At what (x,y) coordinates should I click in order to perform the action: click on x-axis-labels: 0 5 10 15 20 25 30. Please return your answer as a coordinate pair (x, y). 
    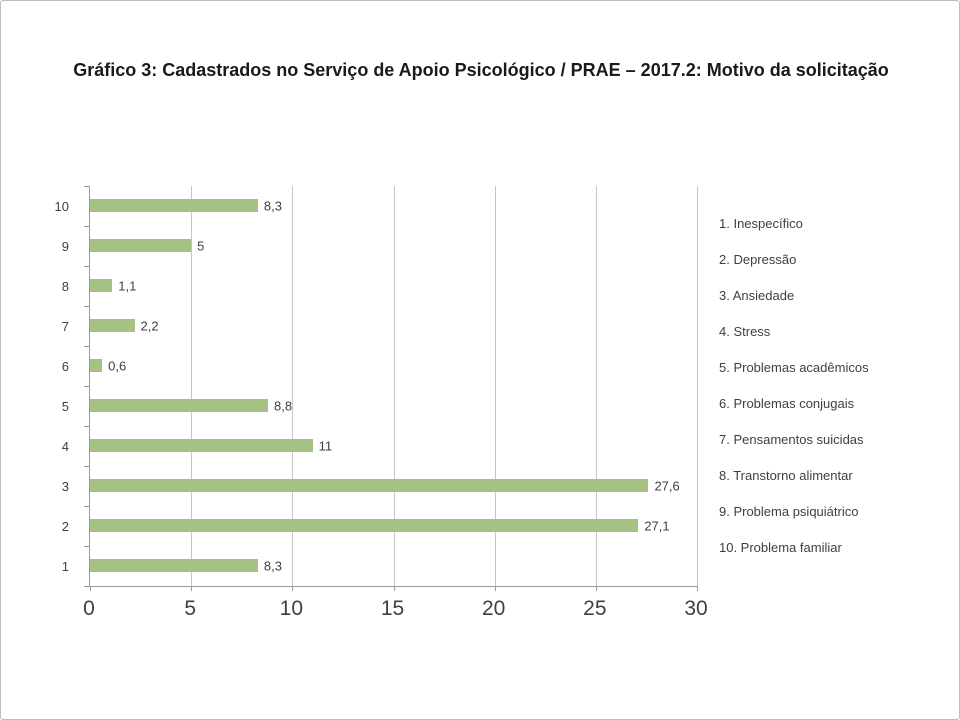
    Looking at the image, I should click on (395, 612).